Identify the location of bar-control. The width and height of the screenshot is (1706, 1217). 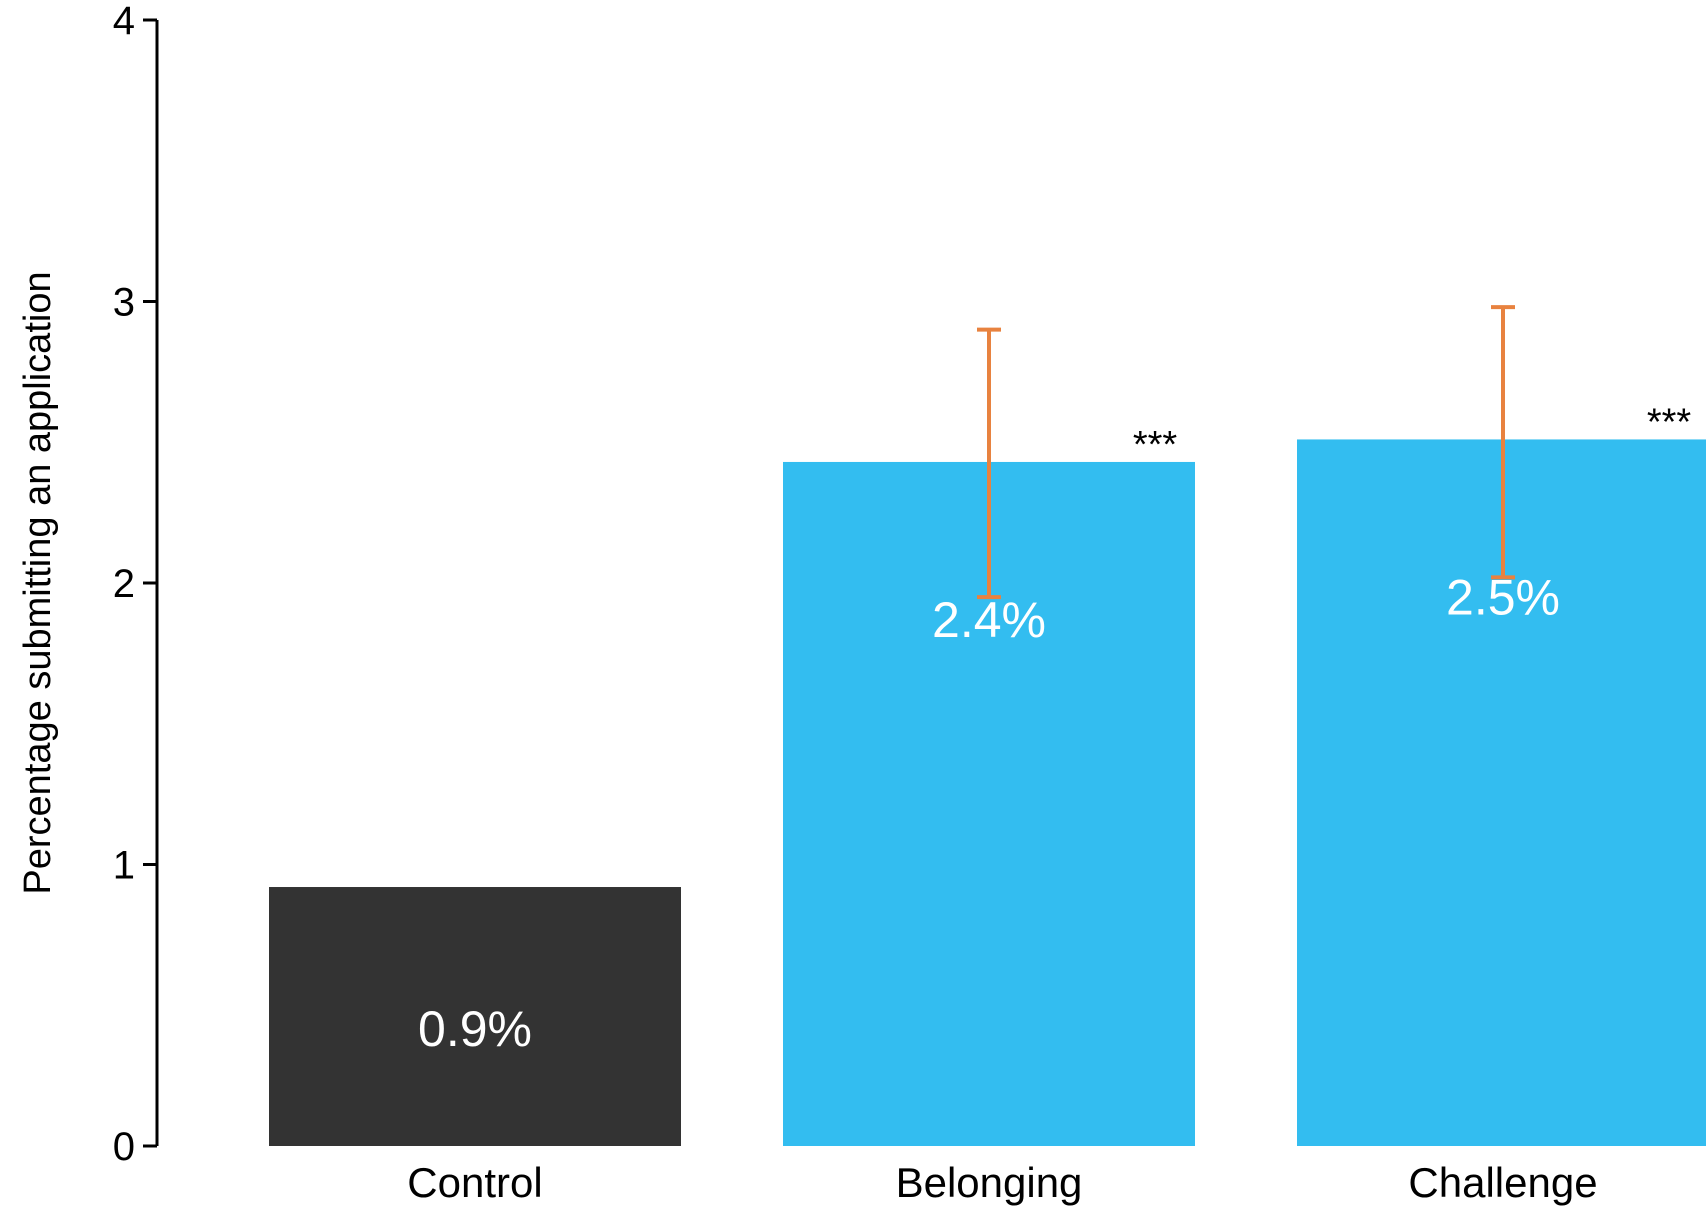
(475, 1016).